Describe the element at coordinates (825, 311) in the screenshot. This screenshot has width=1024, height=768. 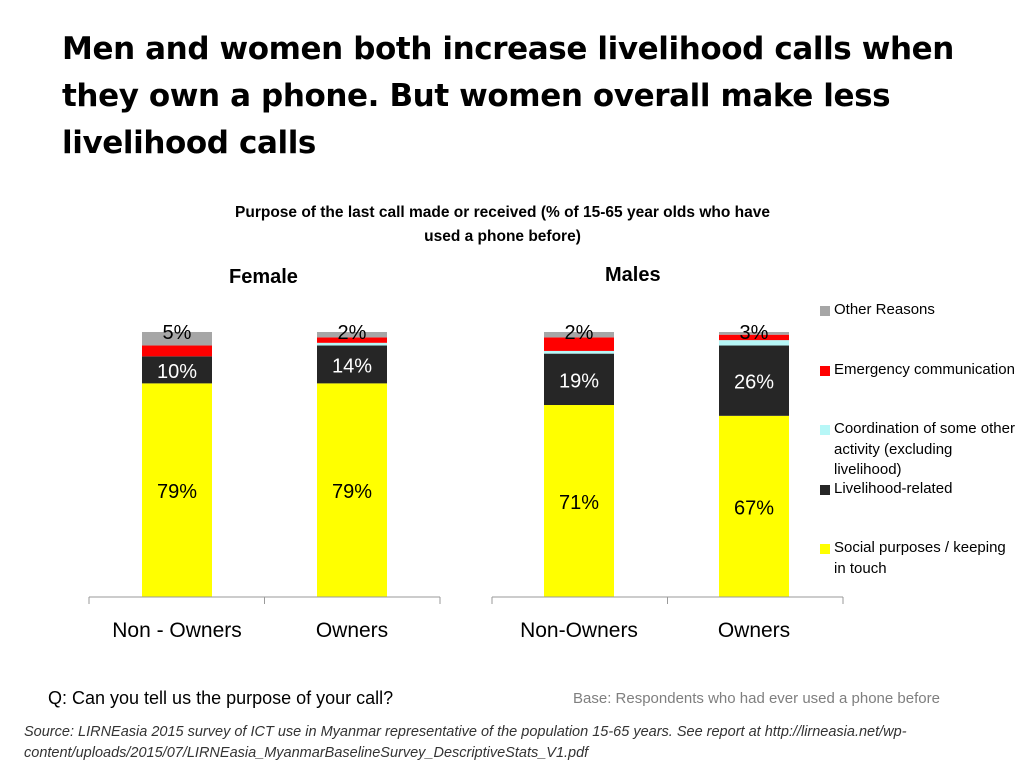
I see `legend-swatch-other-reasons` at that location.